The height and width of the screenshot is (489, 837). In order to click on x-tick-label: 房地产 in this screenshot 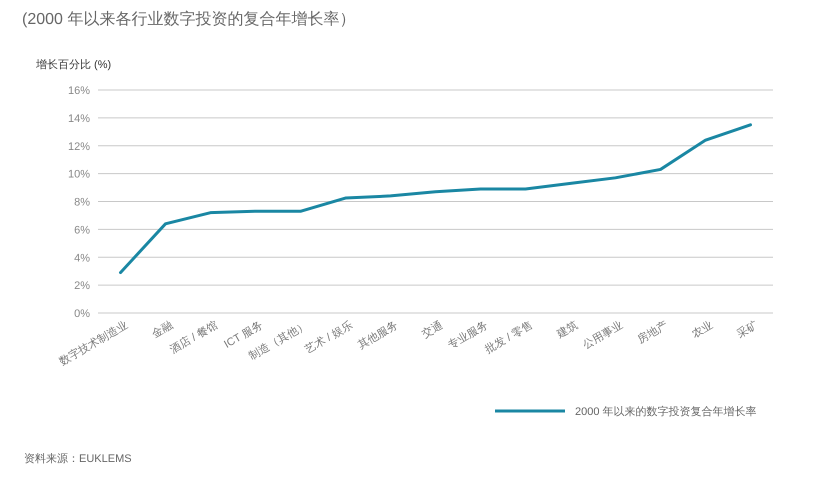, I will do `click(652, 332)`.